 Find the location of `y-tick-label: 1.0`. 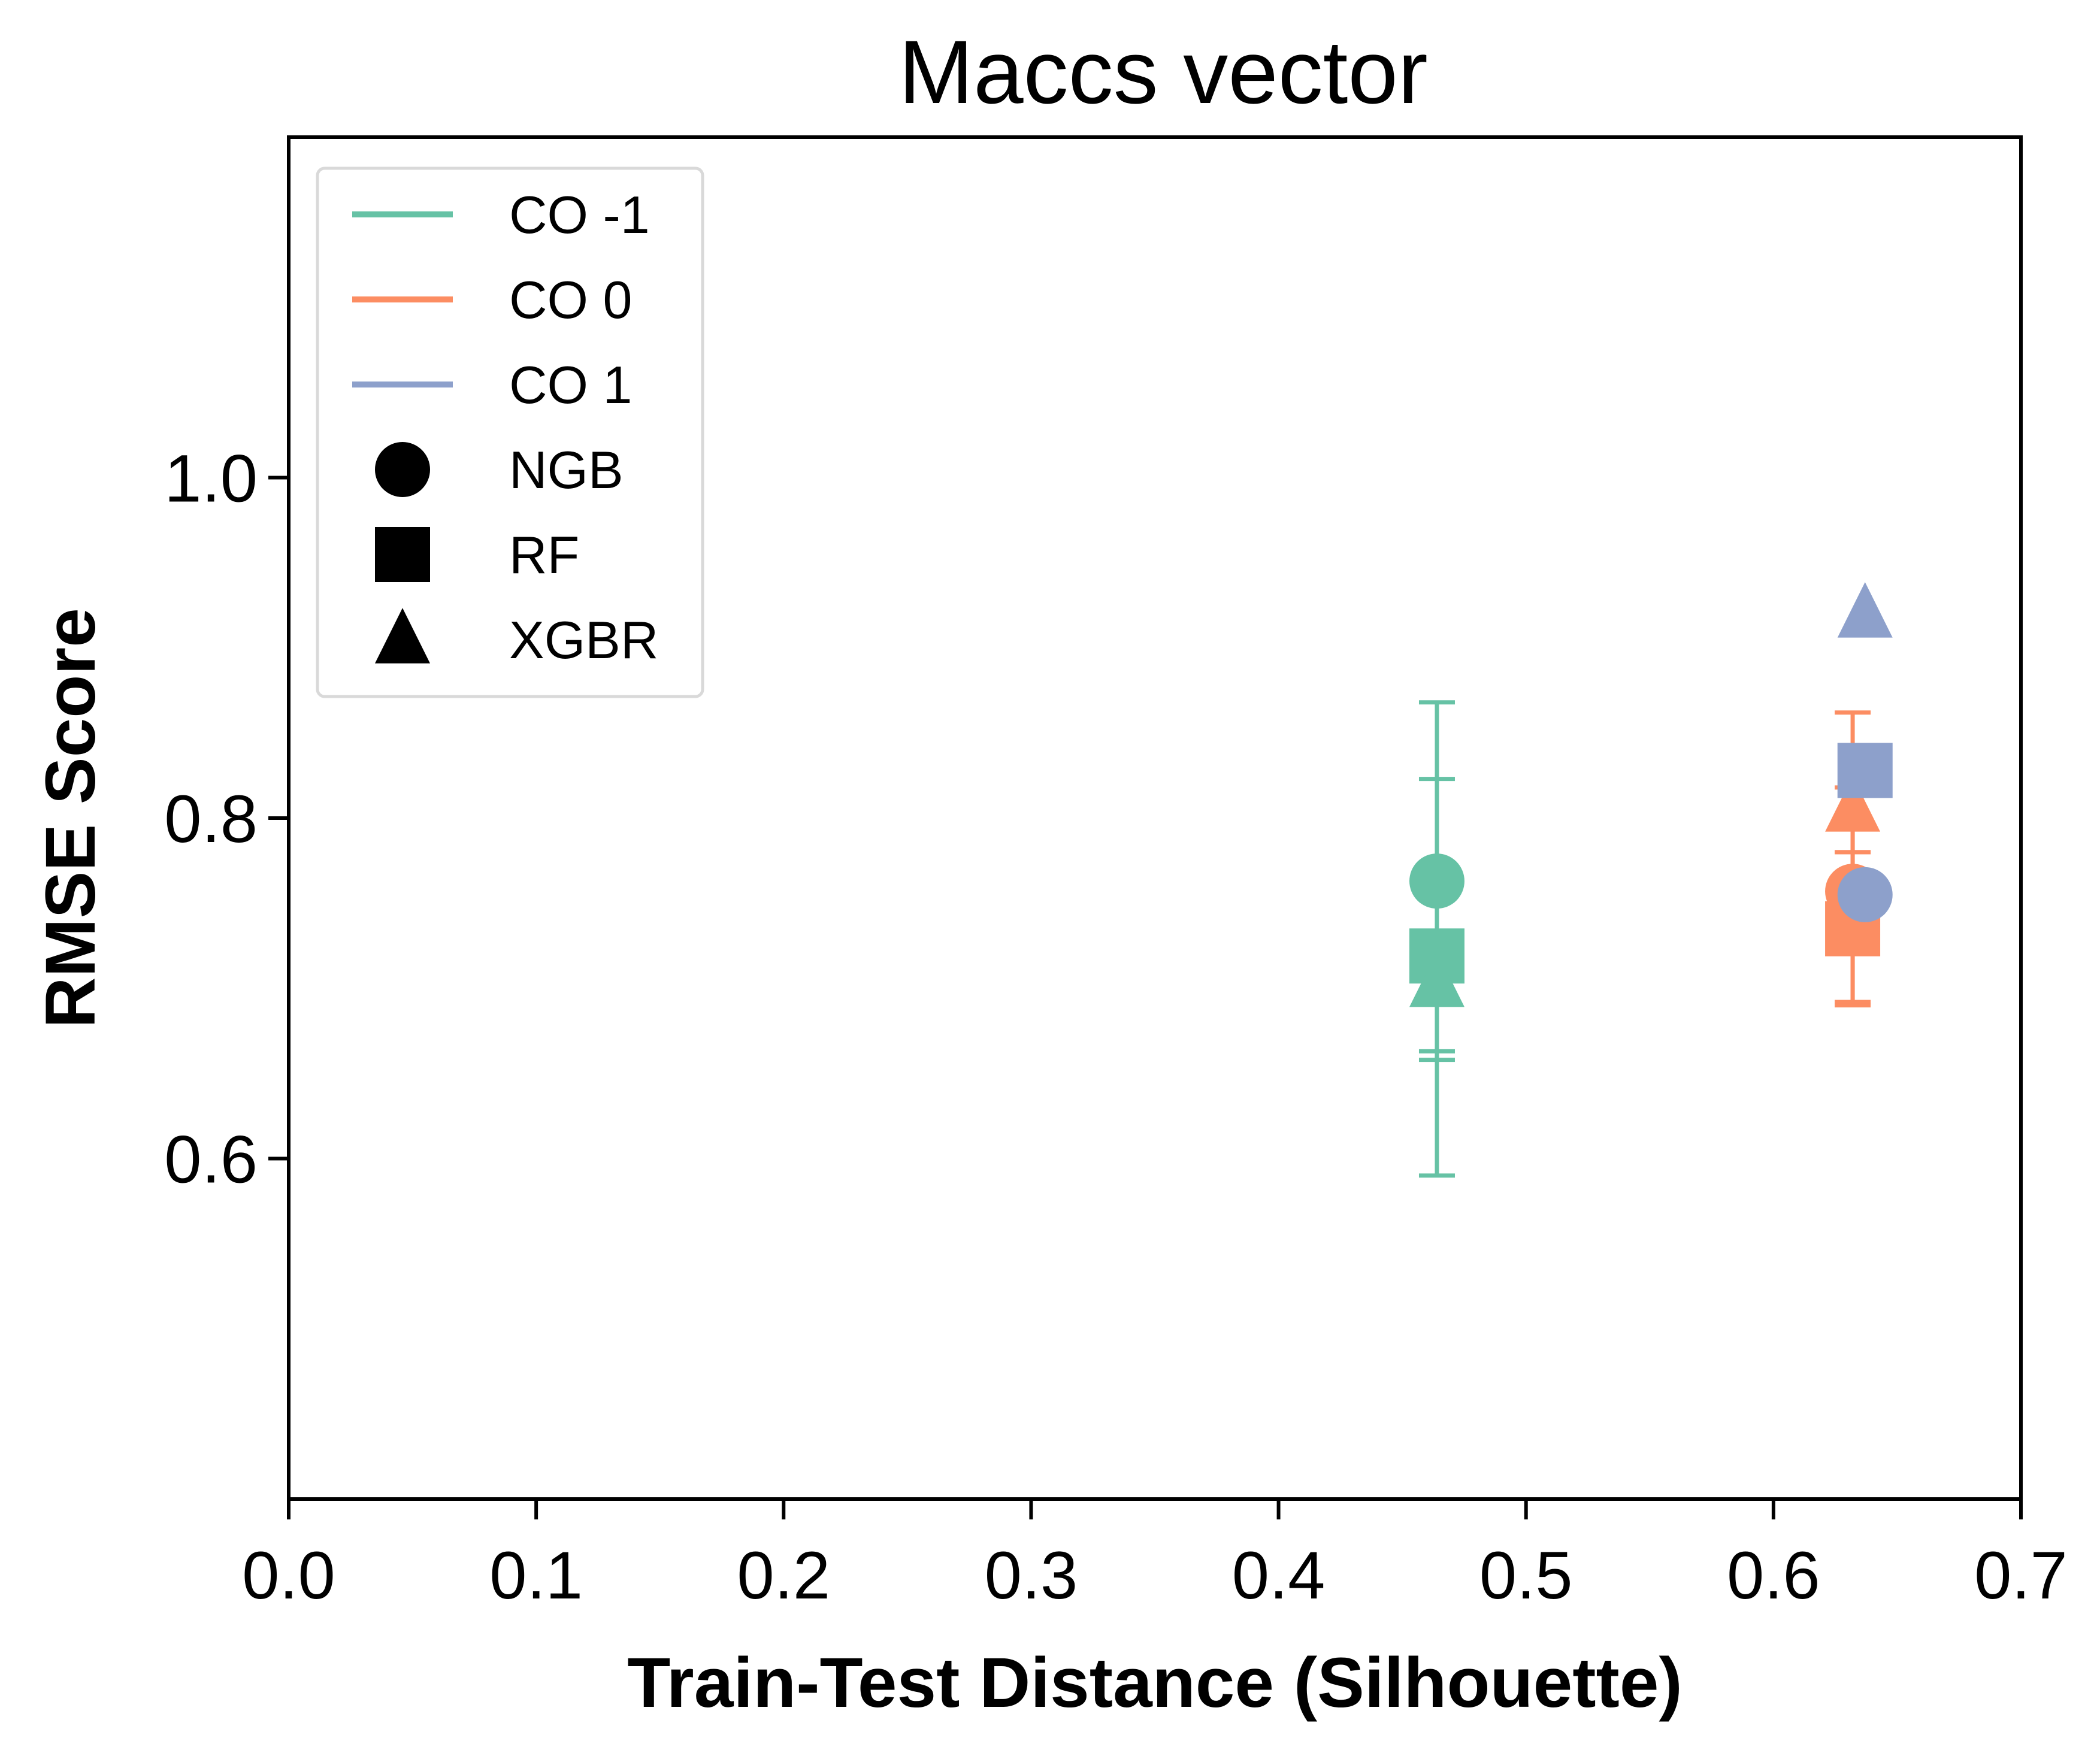

y-tick-label: 1.0 is located at coordinates (211, 478).